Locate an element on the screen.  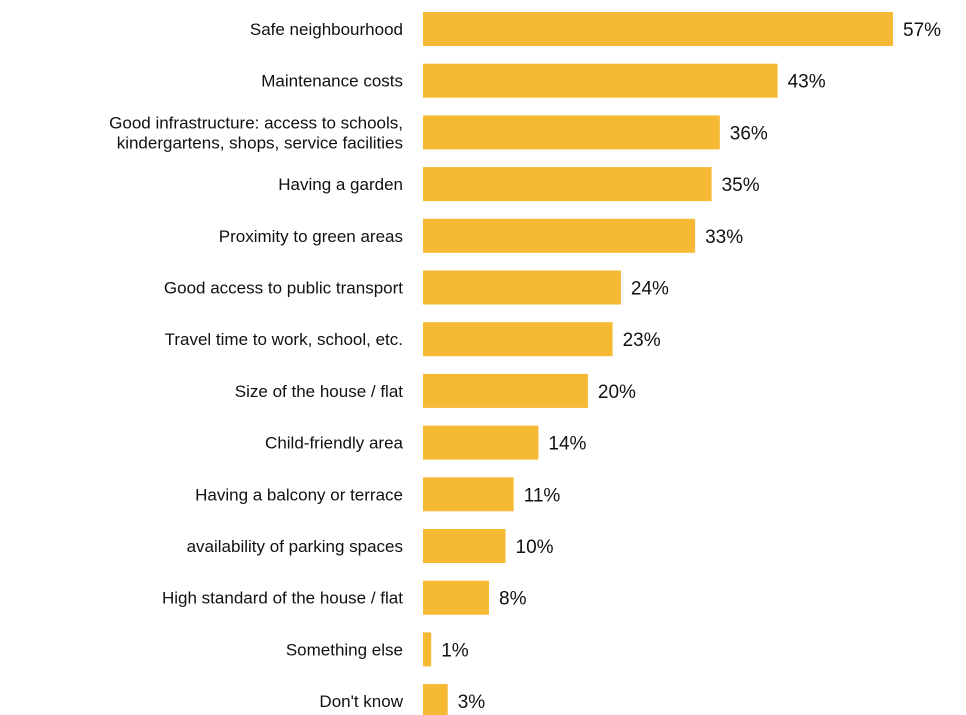
value-label: 8% is located at coordinates (513, 599).